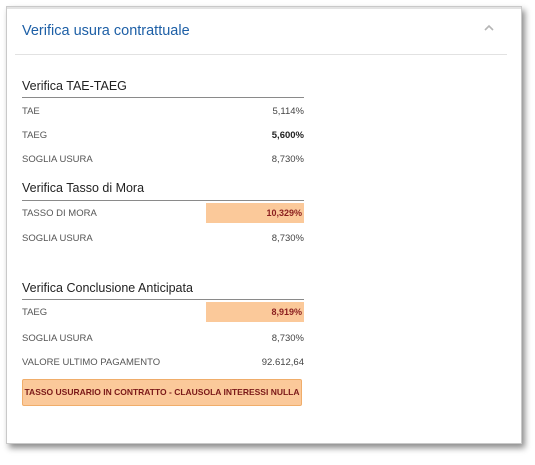  I want to click on row-tasso-di-mora: TASSO DI MORA 10,329%, so click(163, 213).